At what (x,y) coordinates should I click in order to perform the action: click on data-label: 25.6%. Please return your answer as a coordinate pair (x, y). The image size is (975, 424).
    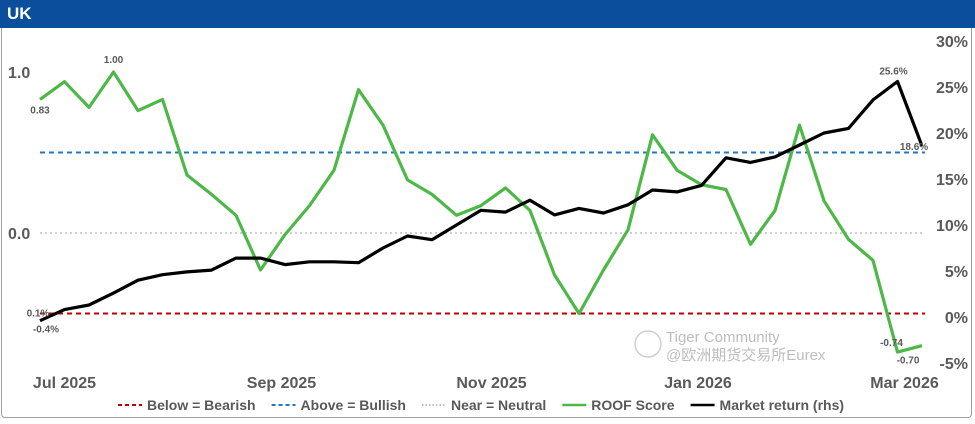
    Looking at the image, I should click on (893, 71).